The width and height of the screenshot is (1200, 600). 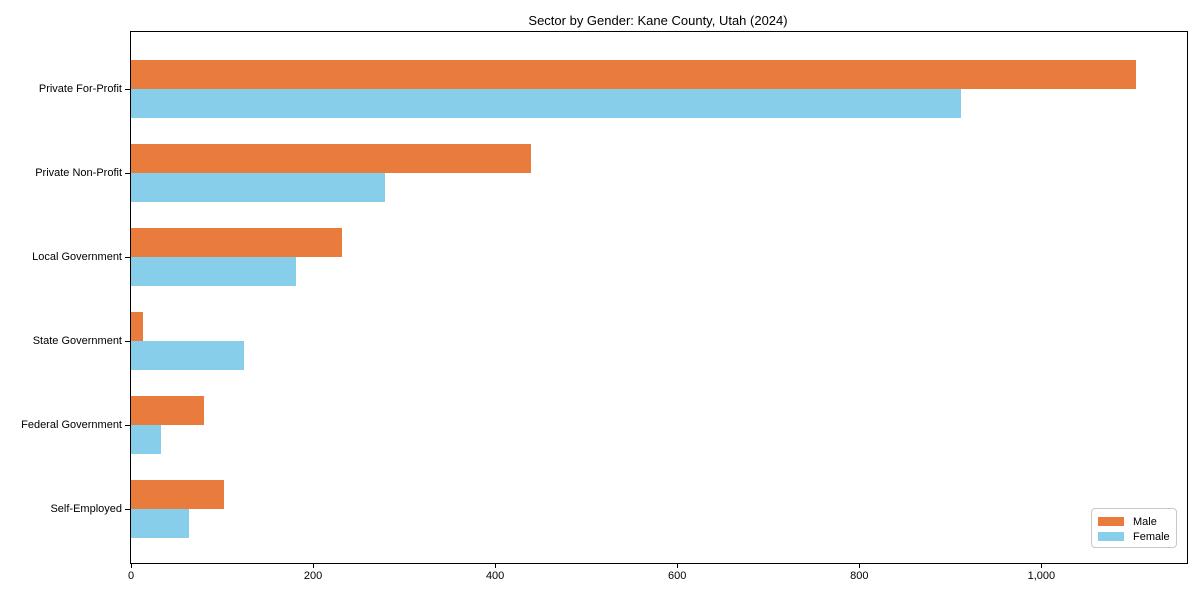 What do you see at coordinates (1041, 576) in the screenshot?
I see `x-axis-tick-label: 1,000` at bounding box center [1041, 576].